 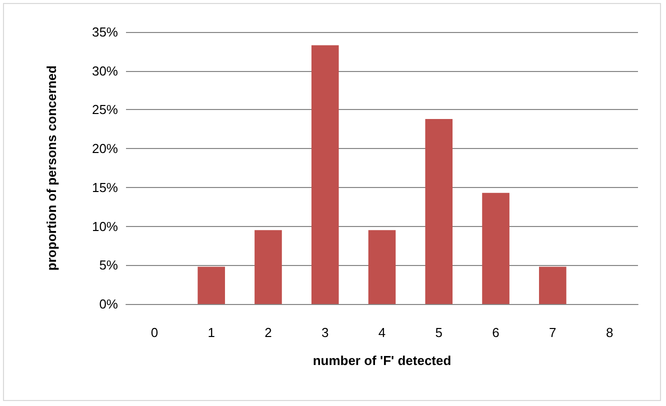 I want to click on y-tick-label: 5%, so click(x=108, y=265).